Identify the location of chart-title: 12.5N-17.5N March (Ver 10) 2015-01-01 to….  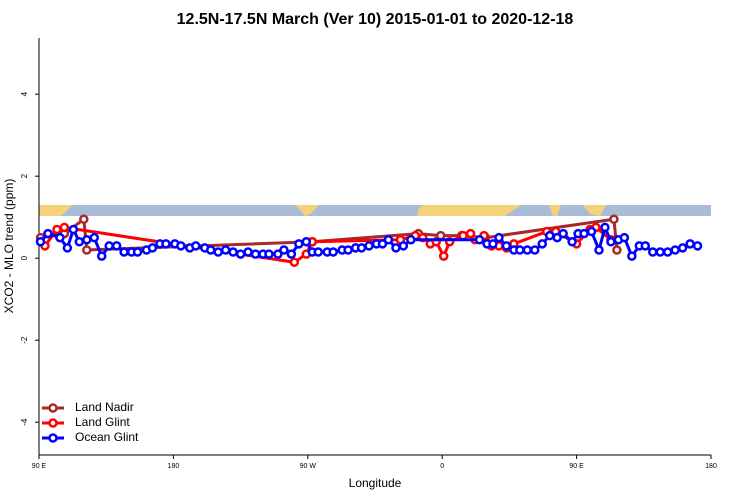
(375, 19).